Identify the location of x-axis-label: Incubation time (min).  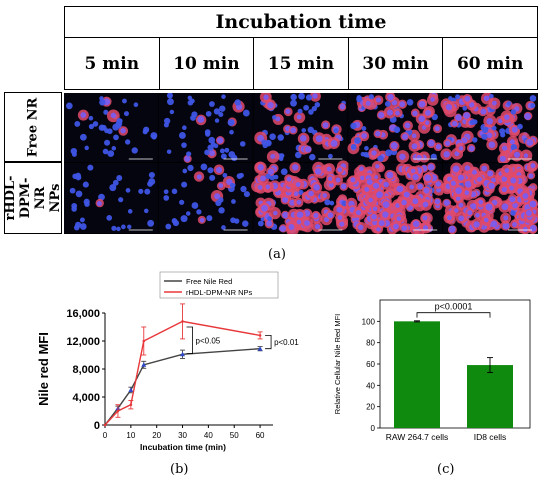
(183, 447).